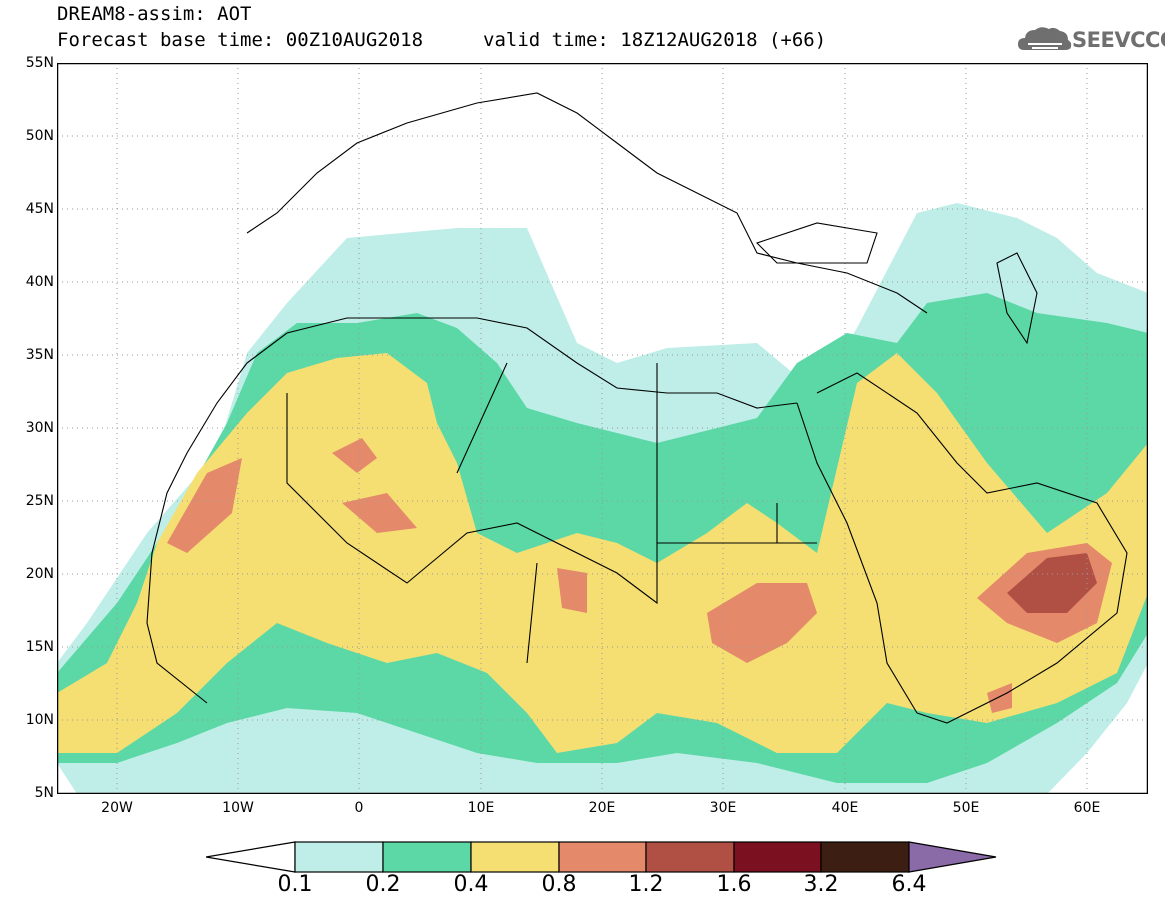  What do you see at coordinates (602, 808) in the screenshot?
I see `lon-tick-label: 20E` at bounding box center [602, 808].